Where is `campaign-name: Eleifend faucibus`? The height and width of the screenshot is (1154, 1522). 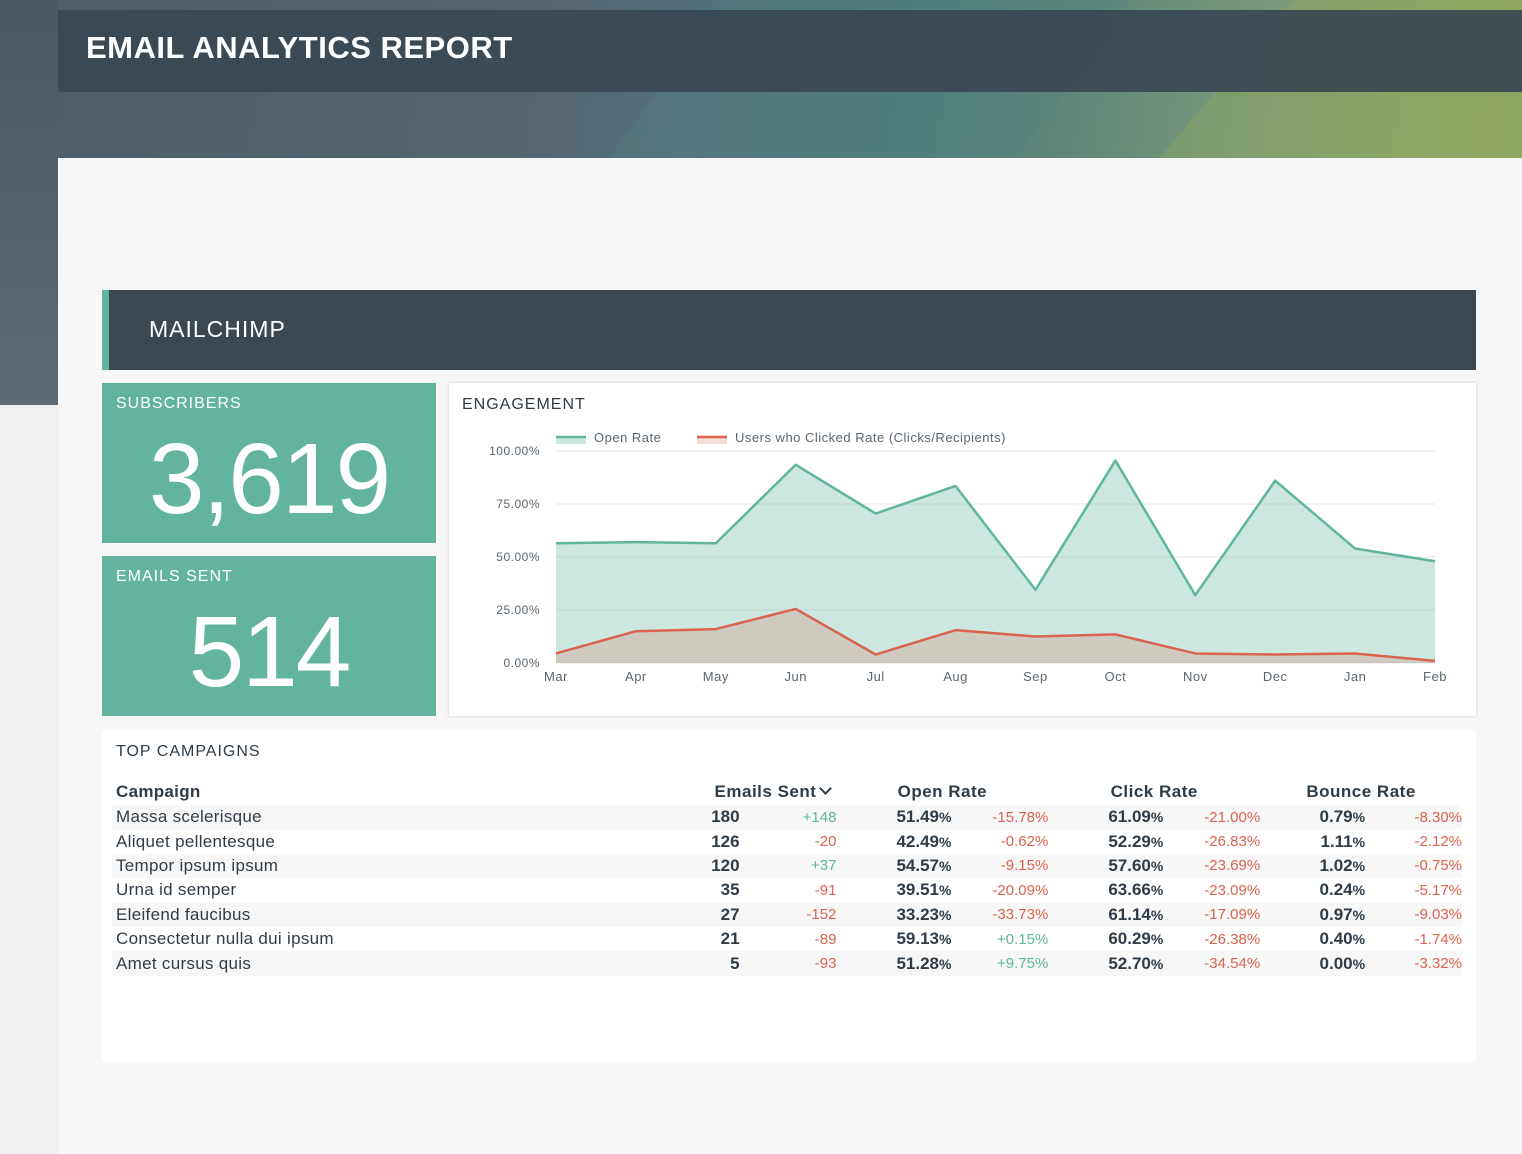 campaign-name: Eleifend faucibus is located at coordinates (183, 914).